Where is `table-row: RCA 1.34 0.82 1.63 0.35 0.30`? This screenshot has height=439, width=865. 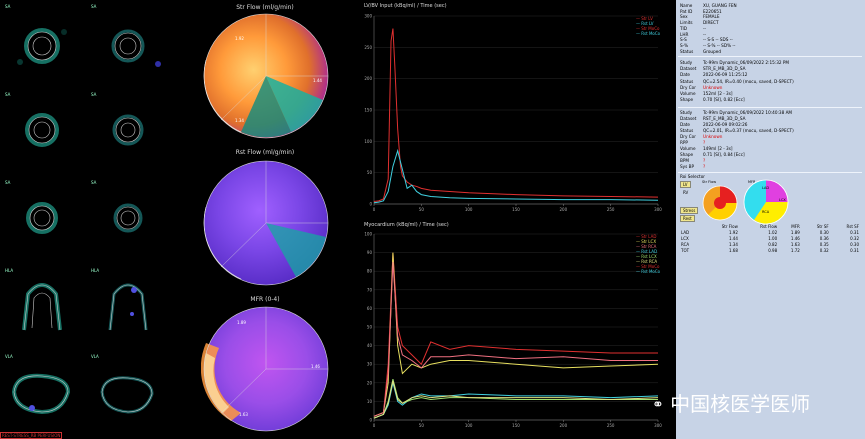 table-row: RCA 1.34 0.82 1.63 0.35 0.30 is located at coordinates (770, 244).